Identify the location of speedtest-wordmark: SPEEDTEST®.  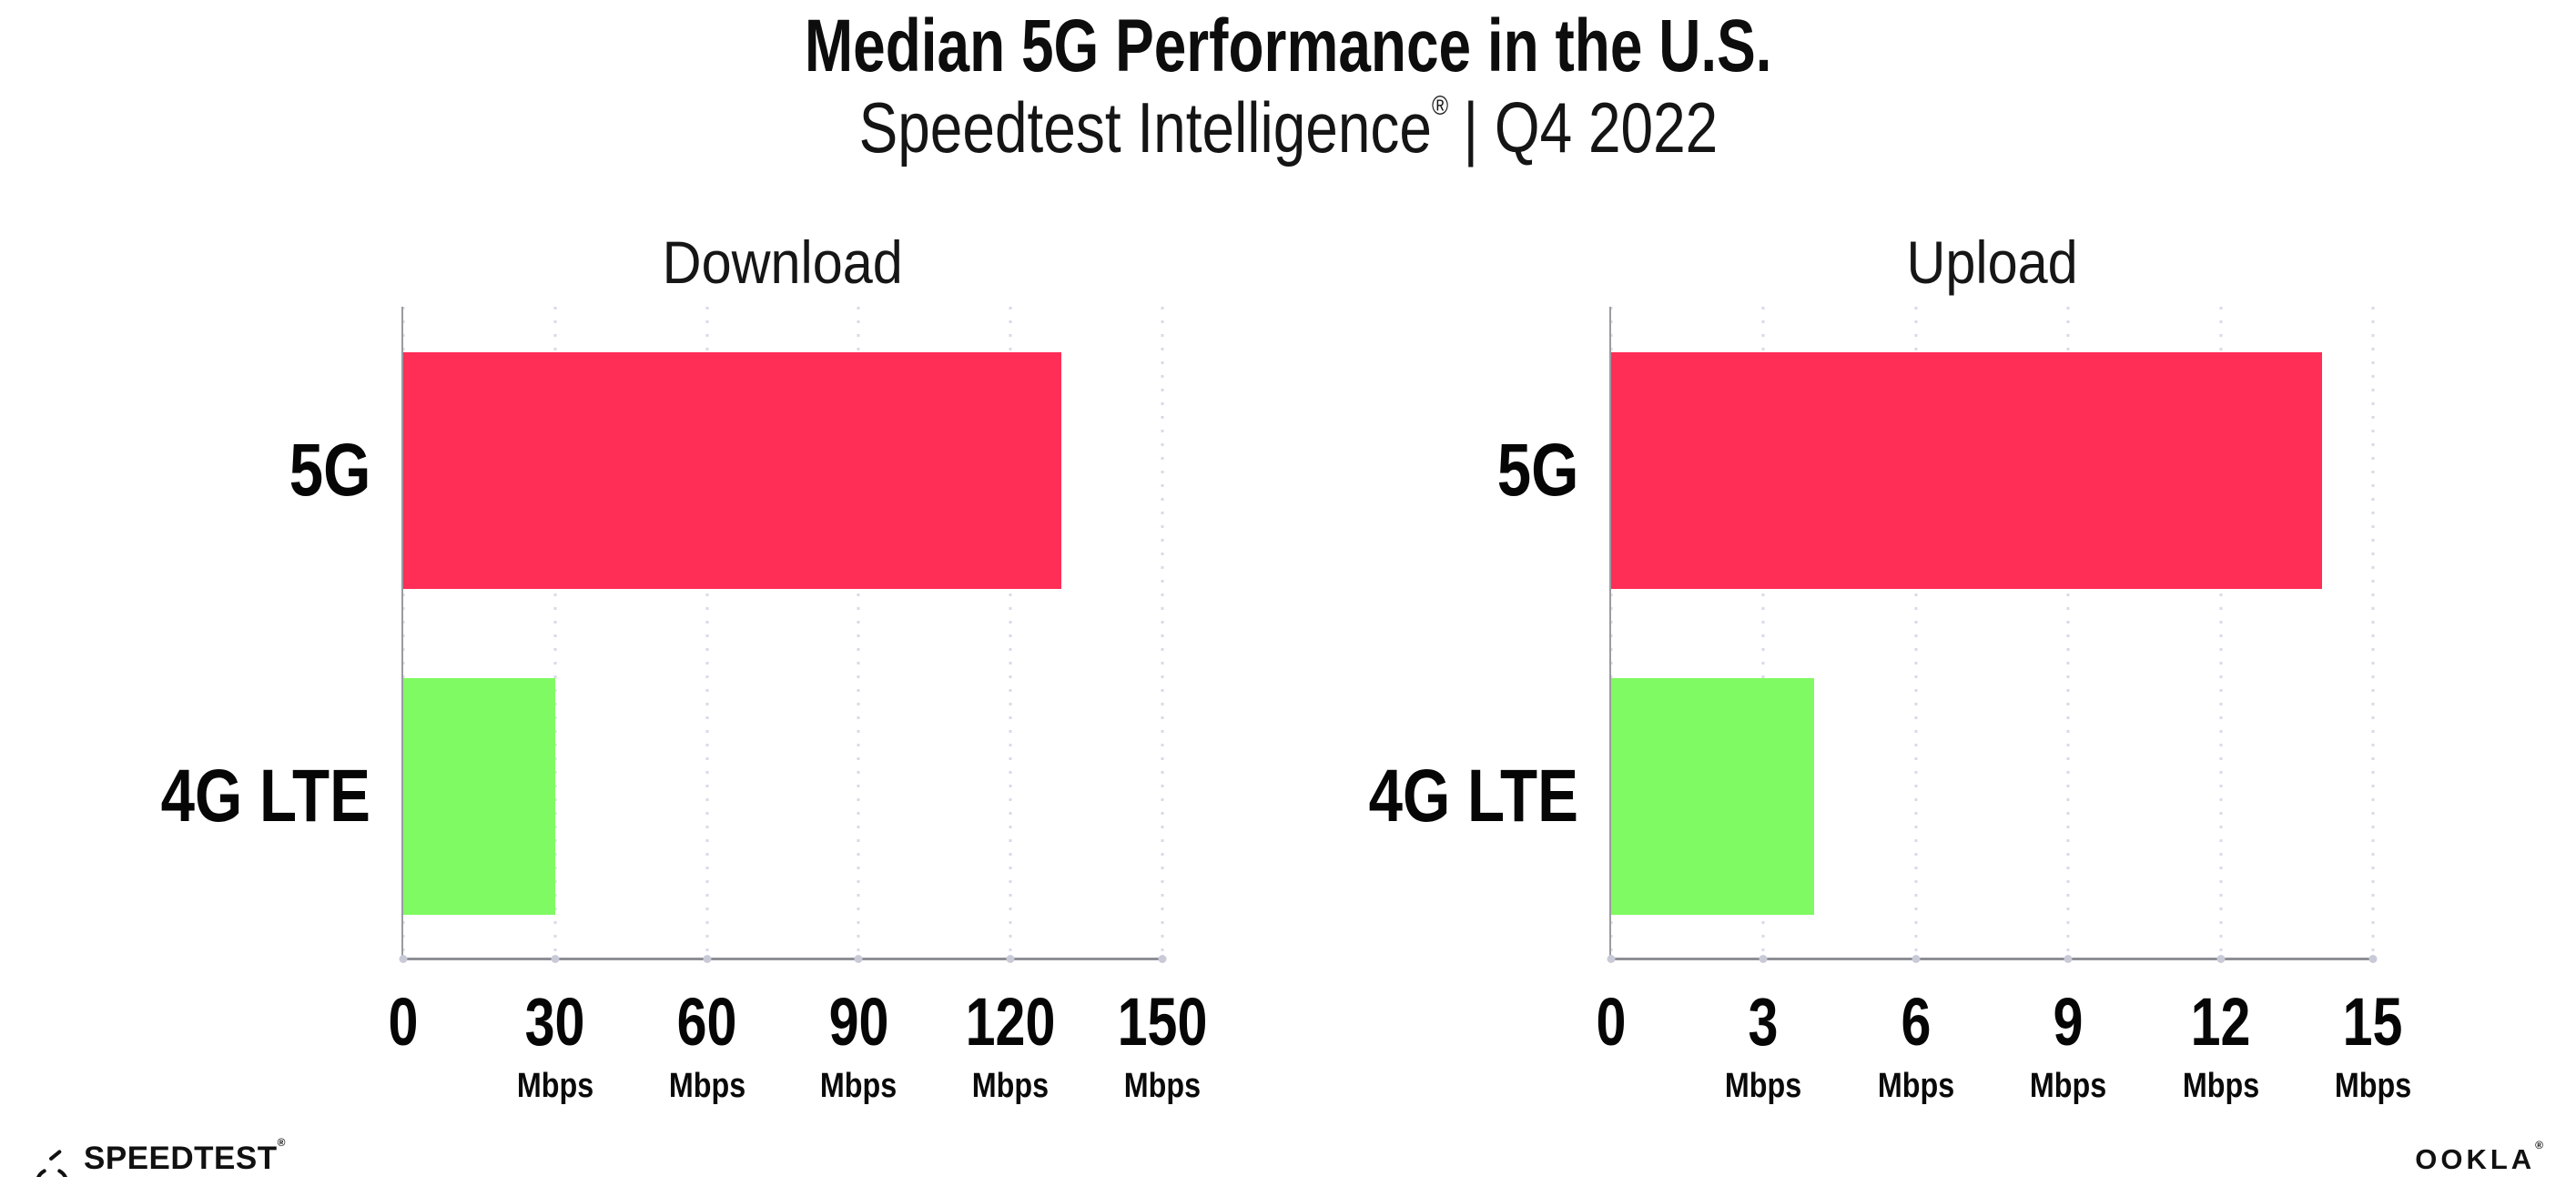
(185, 1156).